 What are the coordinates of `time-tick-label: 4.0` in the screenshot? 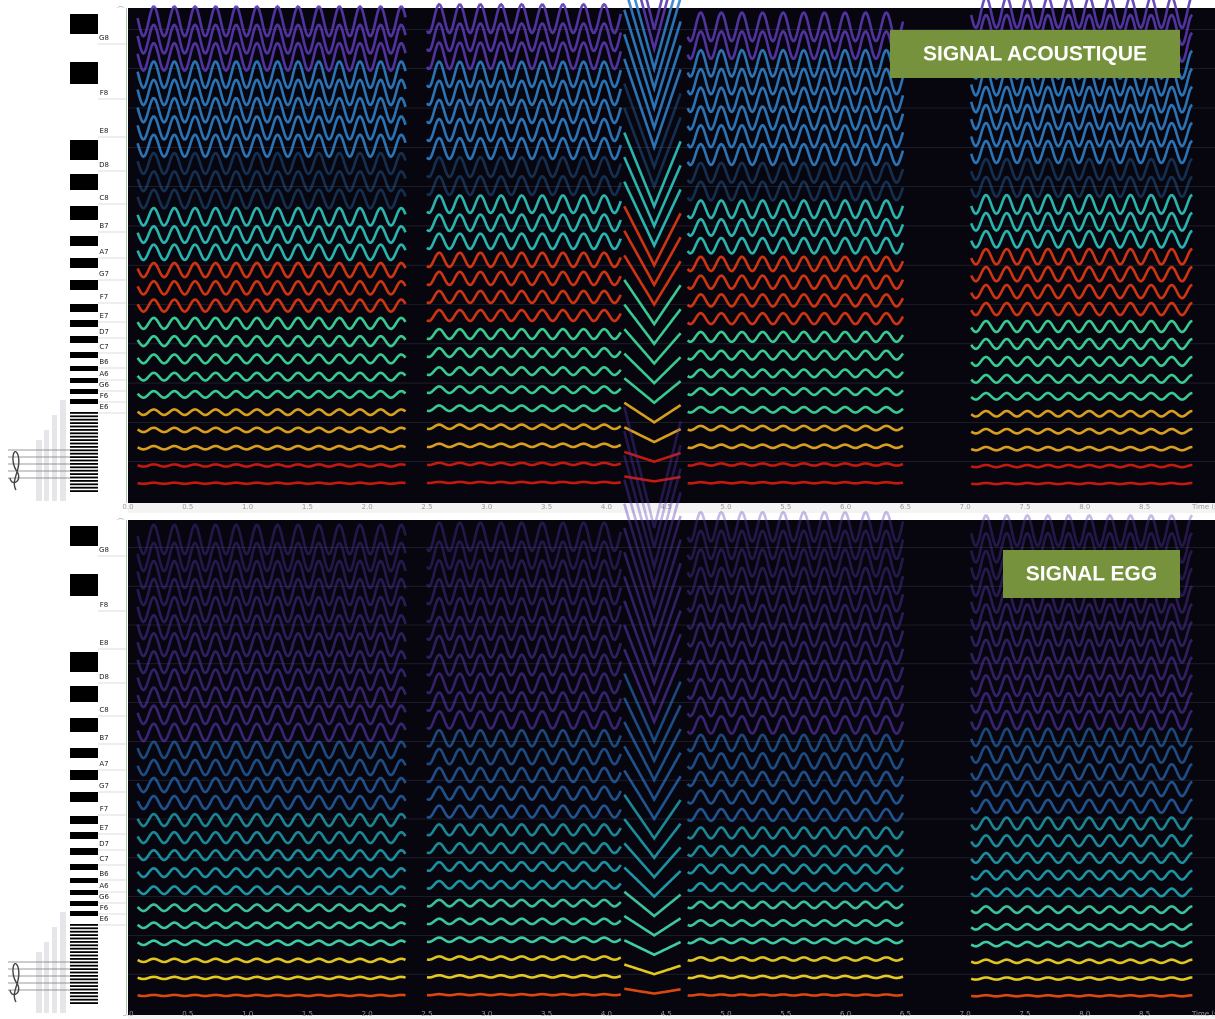 It's located at (606, 507).